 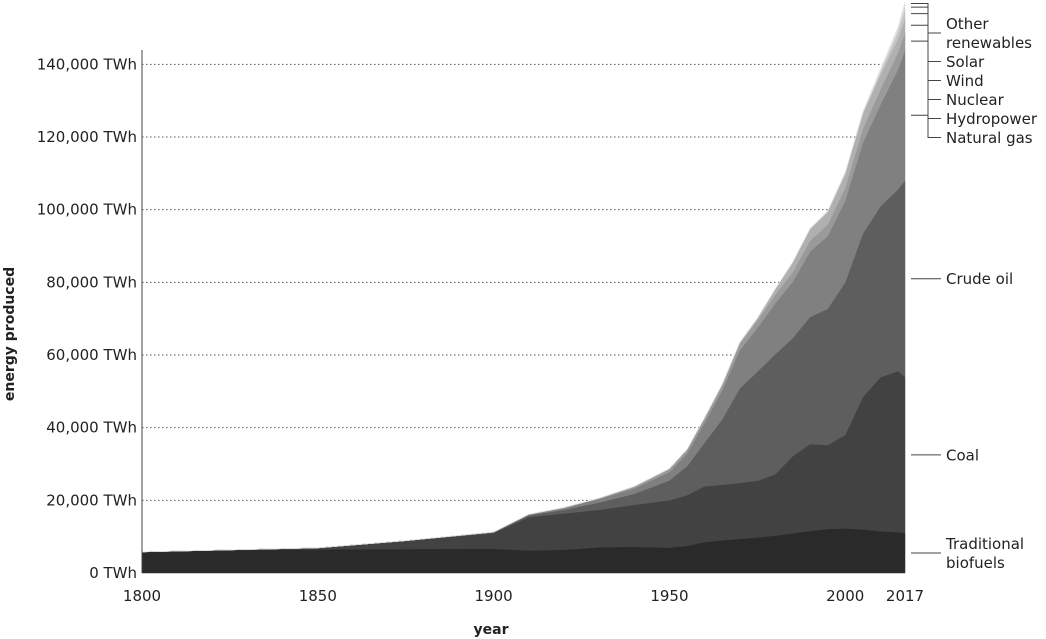 What do you see at coordinates (984, 544) in the screenshot?
I see `series-label: Traditional` at bounding box center [984, 544].